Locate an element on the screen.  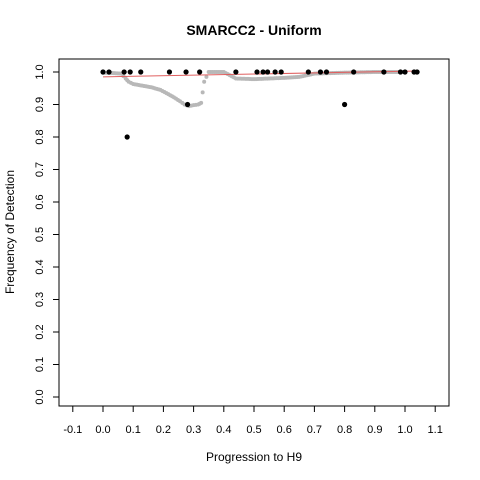
y-tick-label: 0.7 is located at coordinates (40, 169).